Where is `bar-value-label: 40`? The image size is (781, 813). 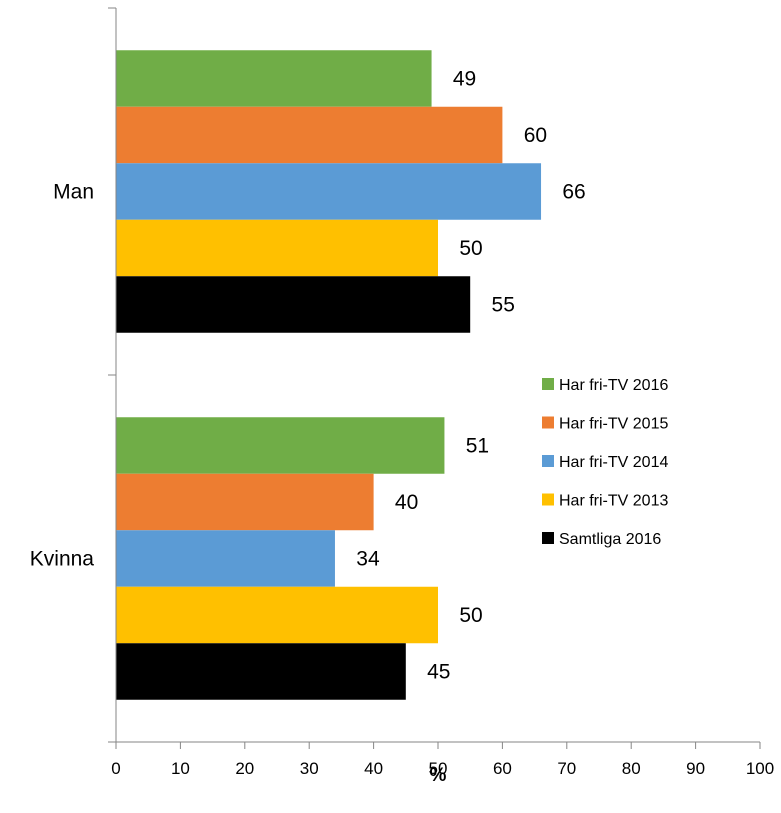 bar-value-label: 40 is located at coordinates (406, 502).